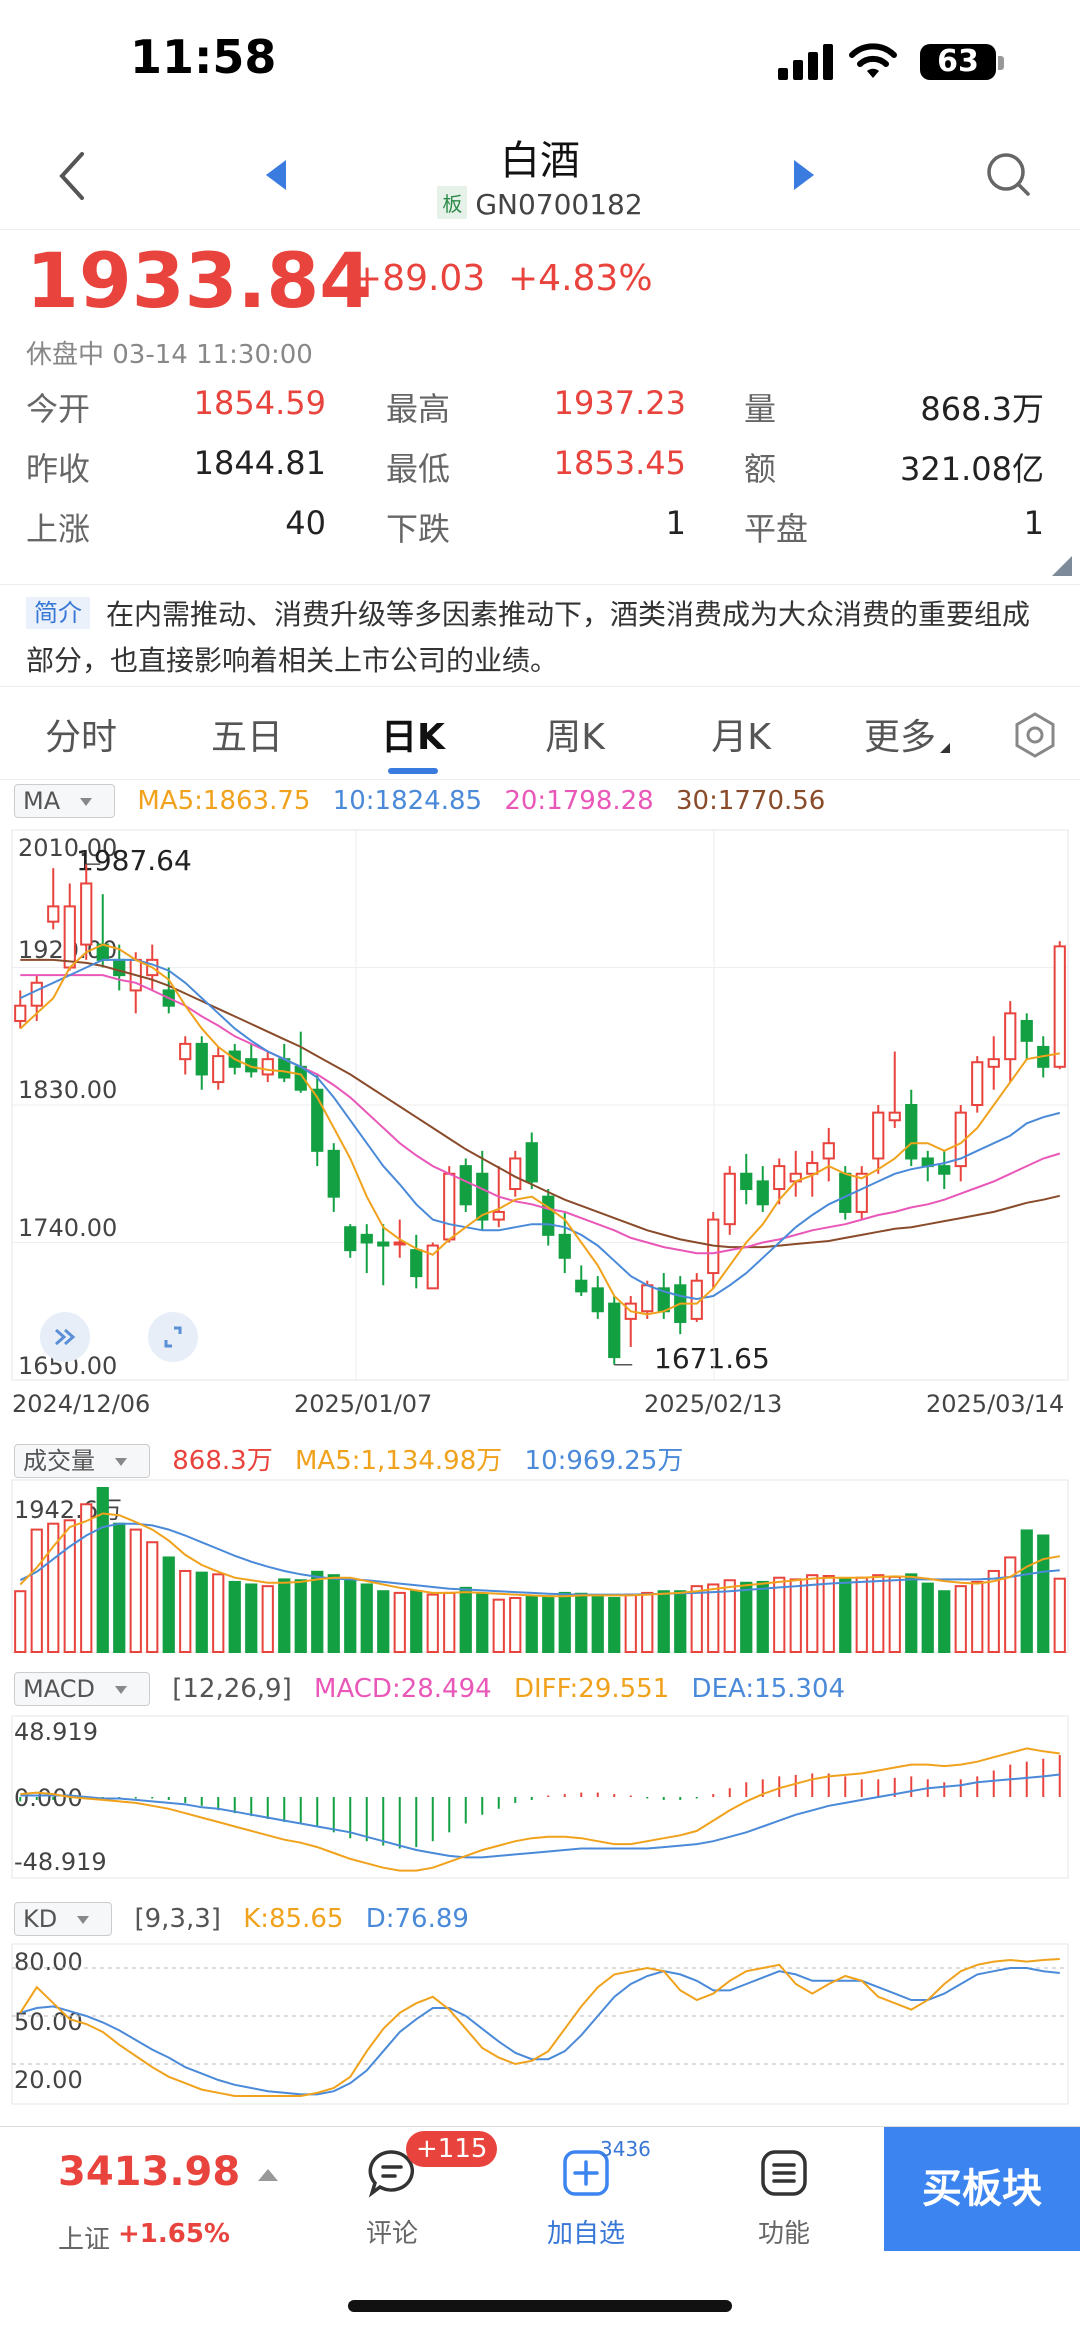 Image resolution: width=1080 pixels, height=2337 pixels. Describe the element at coordinates (68, 1510) in the screenshot. I see `volume-max-label: 1942.6万` at that location.